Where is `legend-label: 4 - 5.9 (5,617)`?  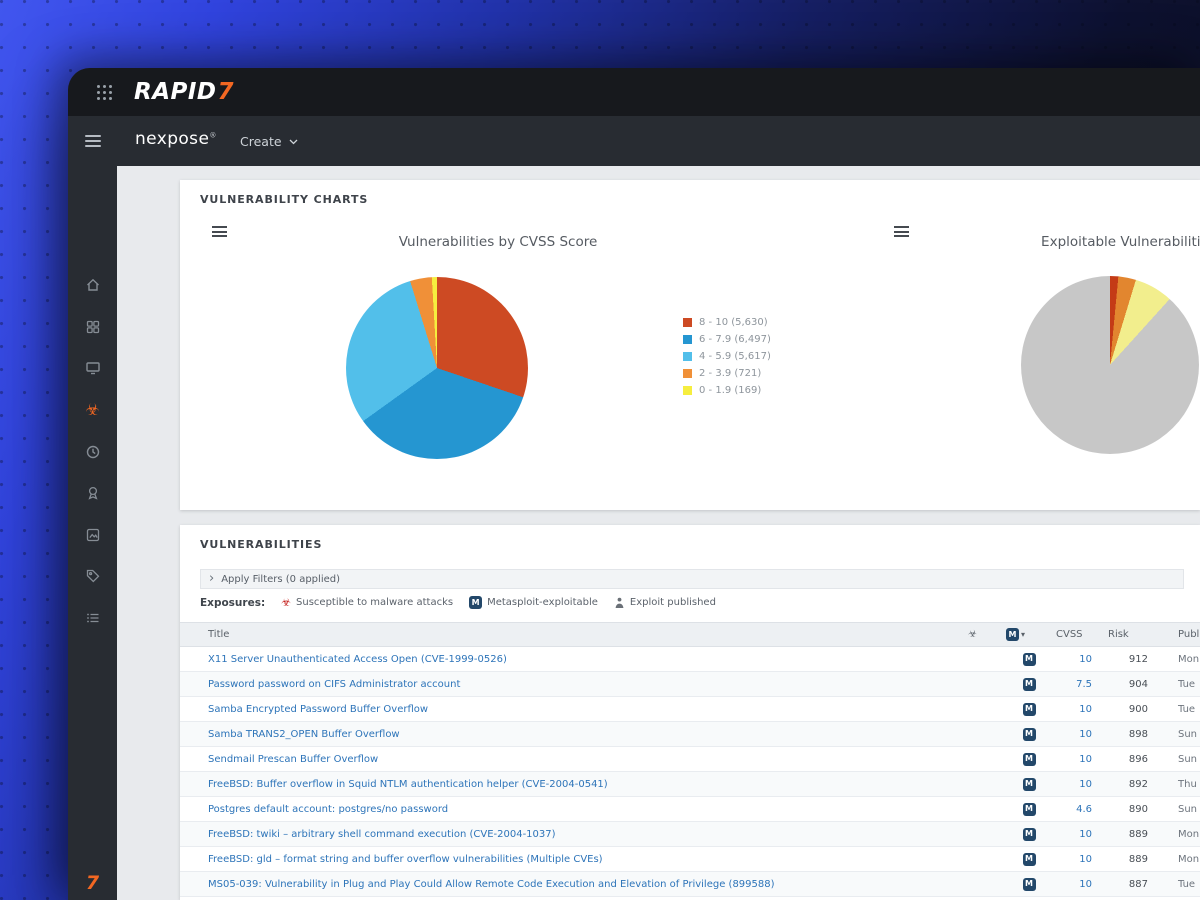
legend-label: 4 - 5.9 (5,617) is located at coordinates (735, 356).